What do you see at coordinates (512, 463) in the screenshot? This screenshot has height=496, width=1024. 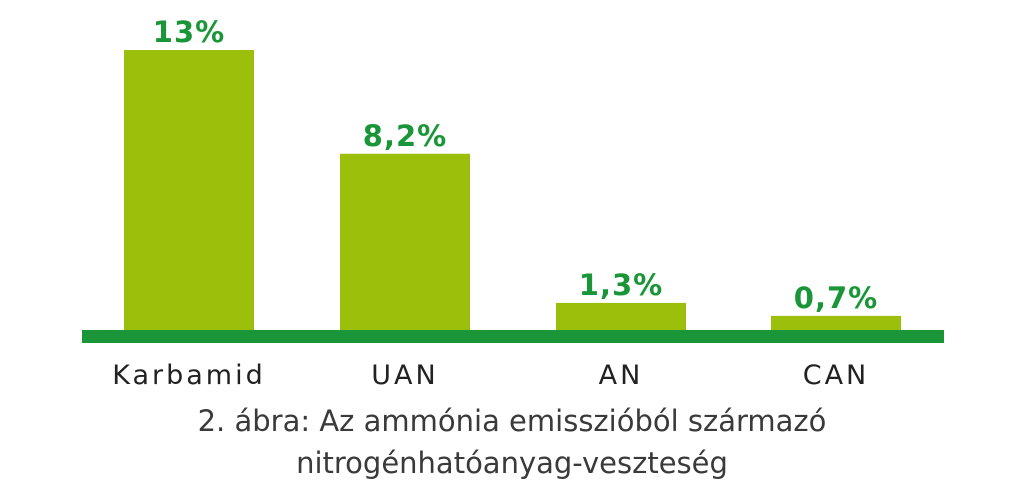 I see `caption-line-2: nitrogénhatóanyag-veszteség` at bounding box center [512, 463].